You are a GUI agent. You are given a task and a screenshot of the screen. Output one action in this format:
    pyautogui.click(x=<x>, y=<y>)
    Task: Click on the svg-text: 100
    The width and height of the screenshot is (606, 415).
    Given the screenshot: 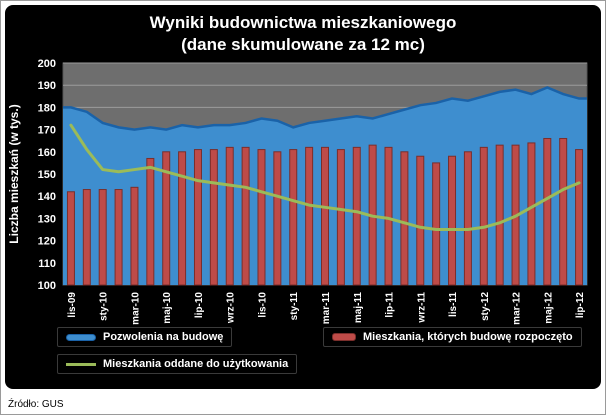 What is the action you would take?
    pyautogui.click(x=47, y=286)
    